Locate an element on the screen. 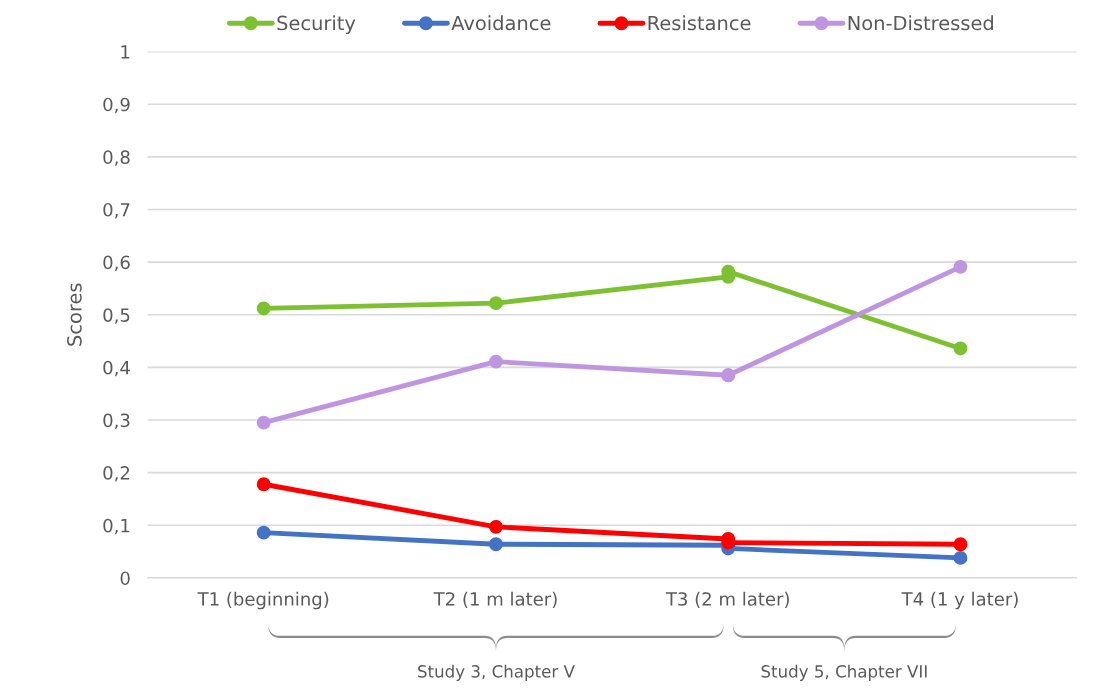 This screenshot has width=1093, height=688. y-tick-label: 0,3 is located at coordinates (116, 421).